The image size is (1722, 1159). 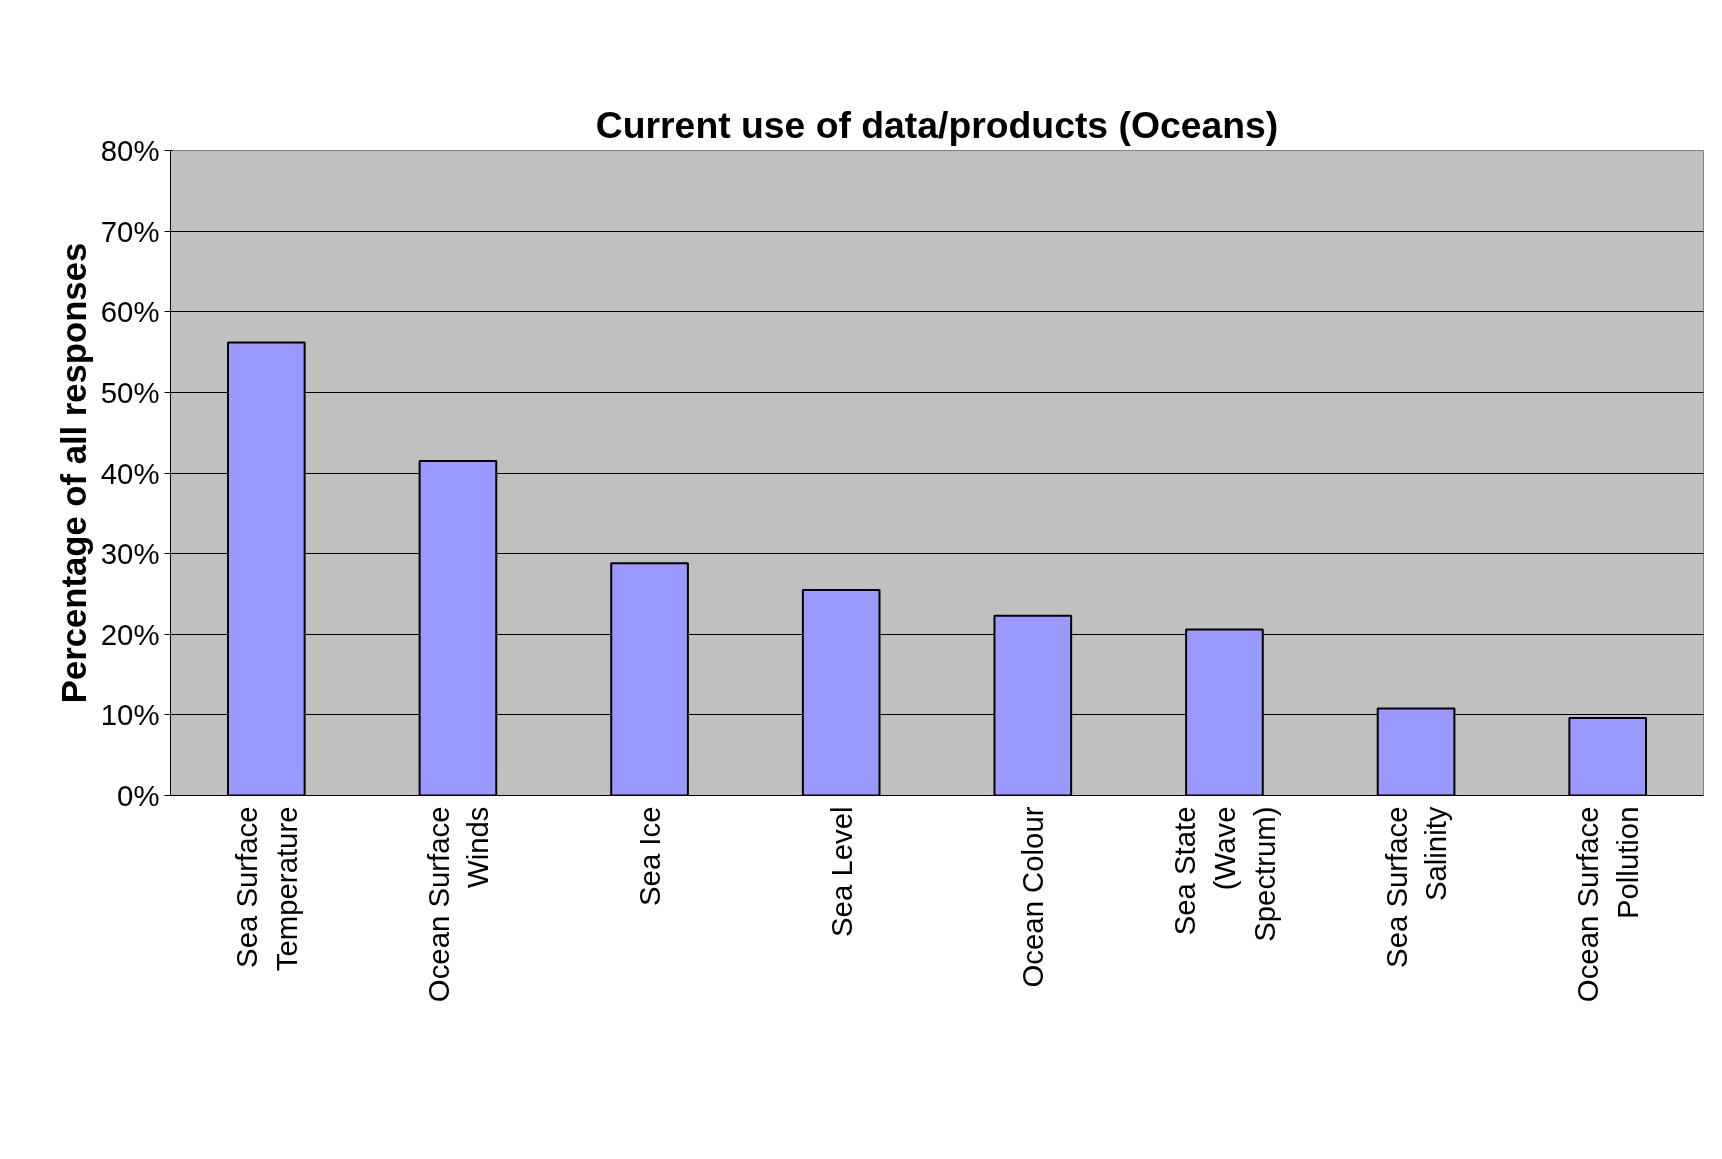 I want to click on y-tick-label: 60%, so click(x=130, y=312).